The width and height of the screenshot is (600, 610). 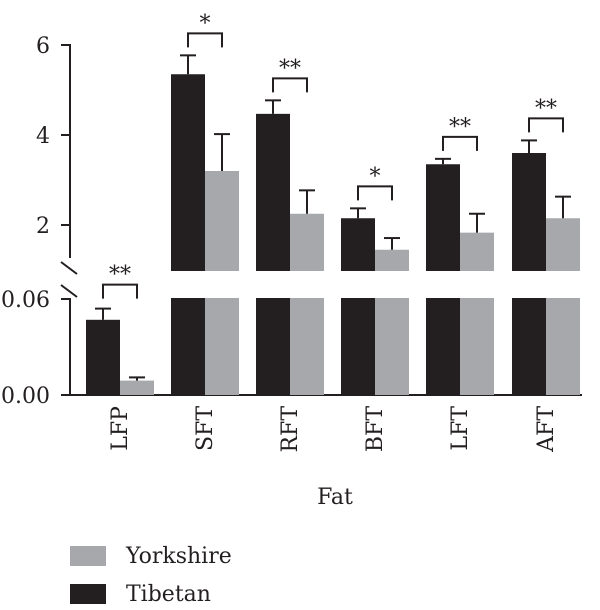 What do you see at coordinates (43, 46) in the screenshot?
I see `y-tick-label: 6` at bounding box center [43, 46].